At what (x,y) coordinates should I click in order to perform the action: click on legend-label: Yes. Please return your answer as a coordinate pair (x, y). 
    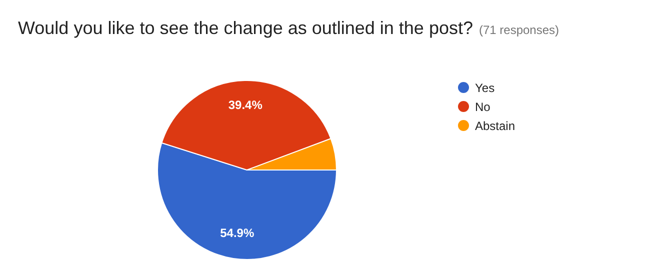
    Looking at the image, I should click on (485, 87).